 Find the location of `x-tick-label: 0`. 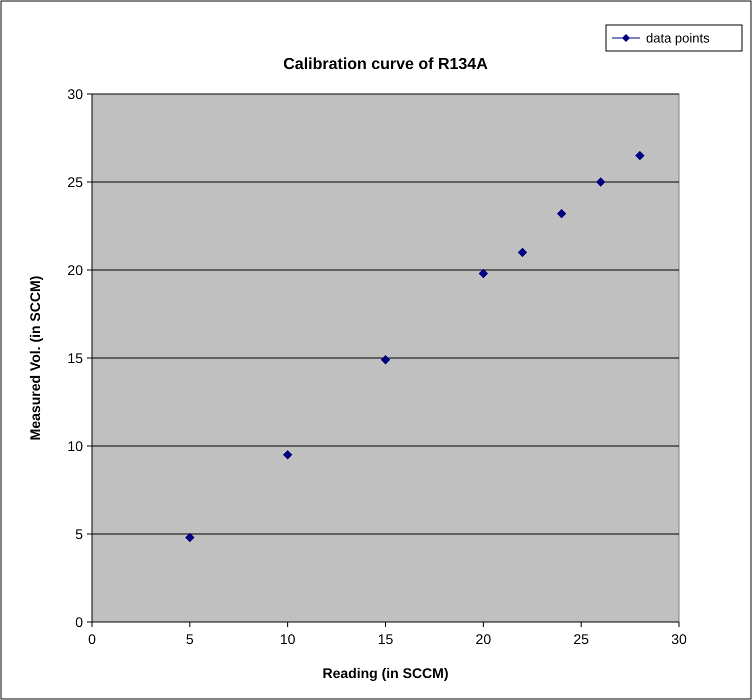

x-tick-label: 0 is located at coordinates (92, 639).